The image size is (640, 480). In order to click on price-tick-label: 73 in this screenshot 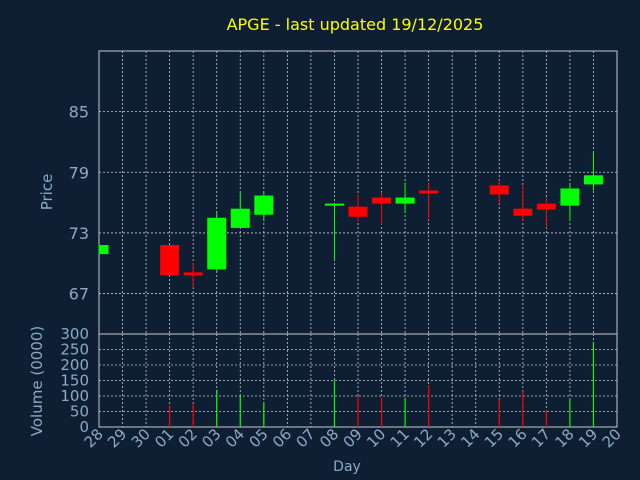, I will do `click(79, 233)`.